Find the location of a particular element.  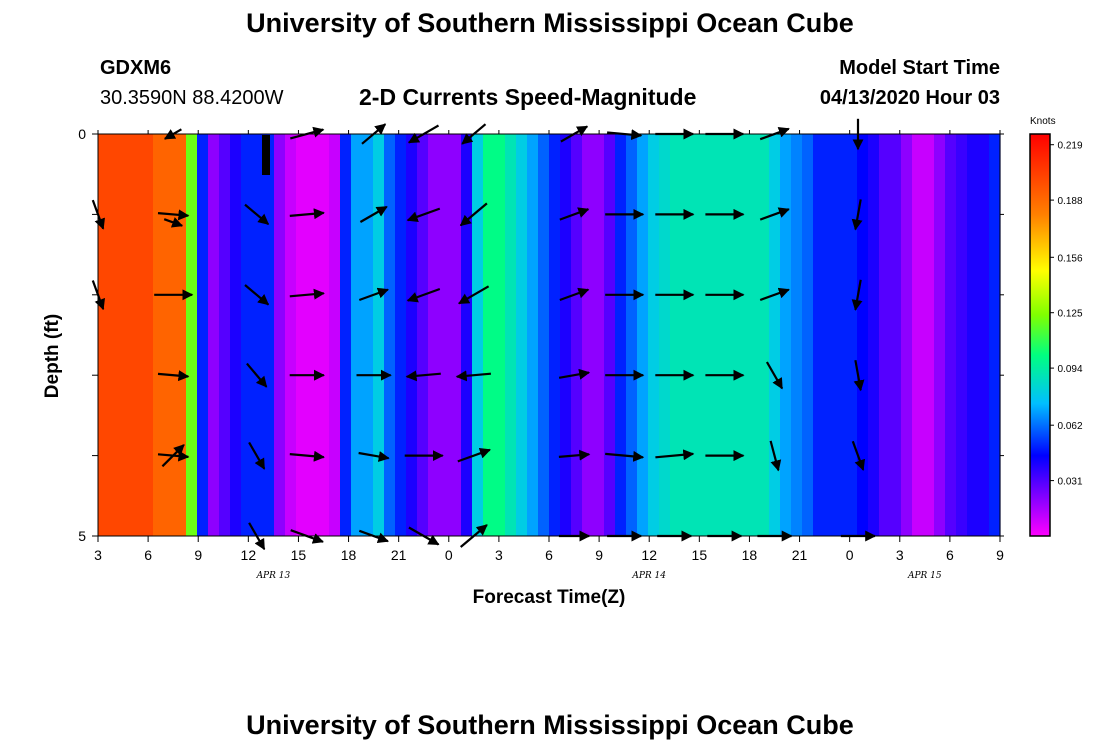

x-tick-label: 9 is located at coordinates (1000, 555).